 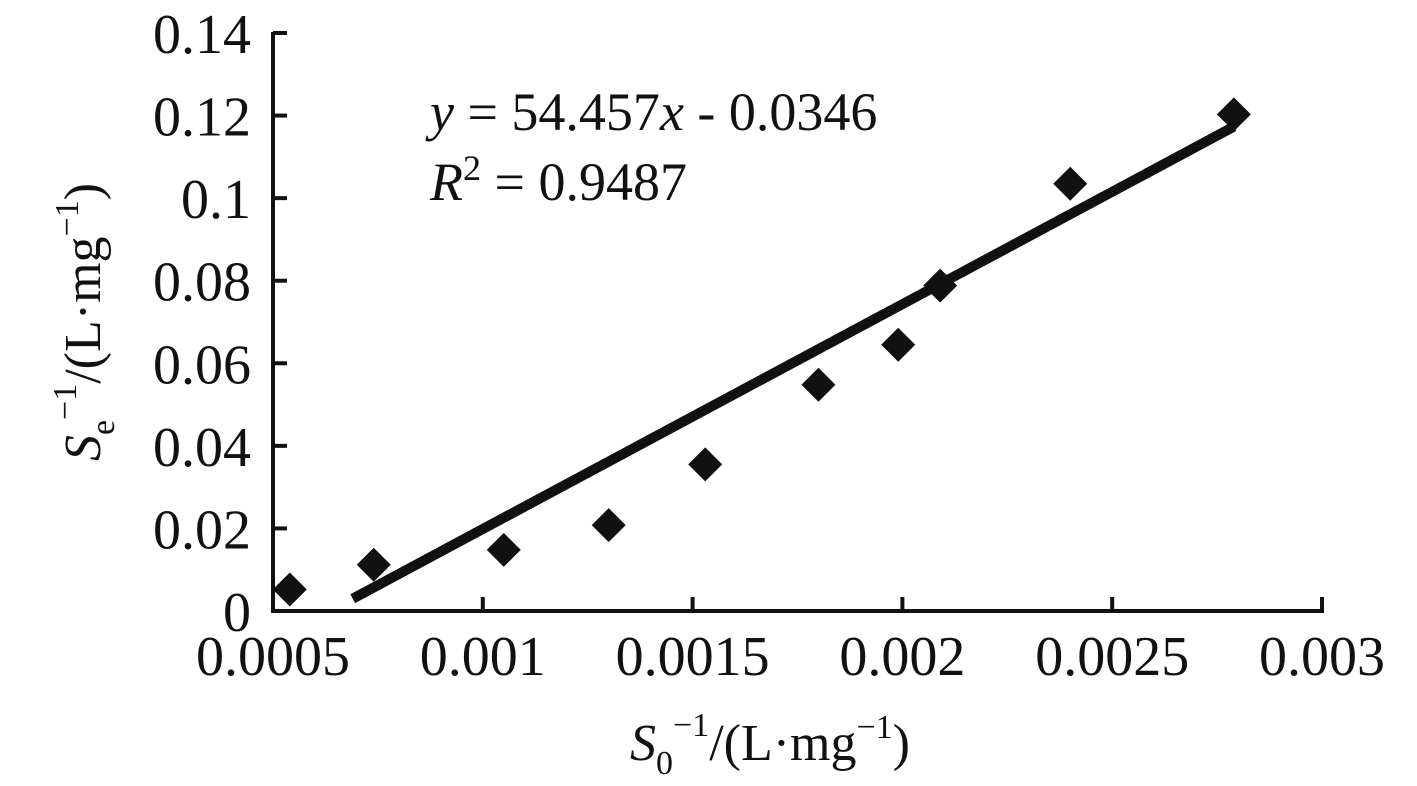 What do you see at coordinates (446, 182) in the screenshot?
I see `r2-var: R` at bounding box center [446, 182].